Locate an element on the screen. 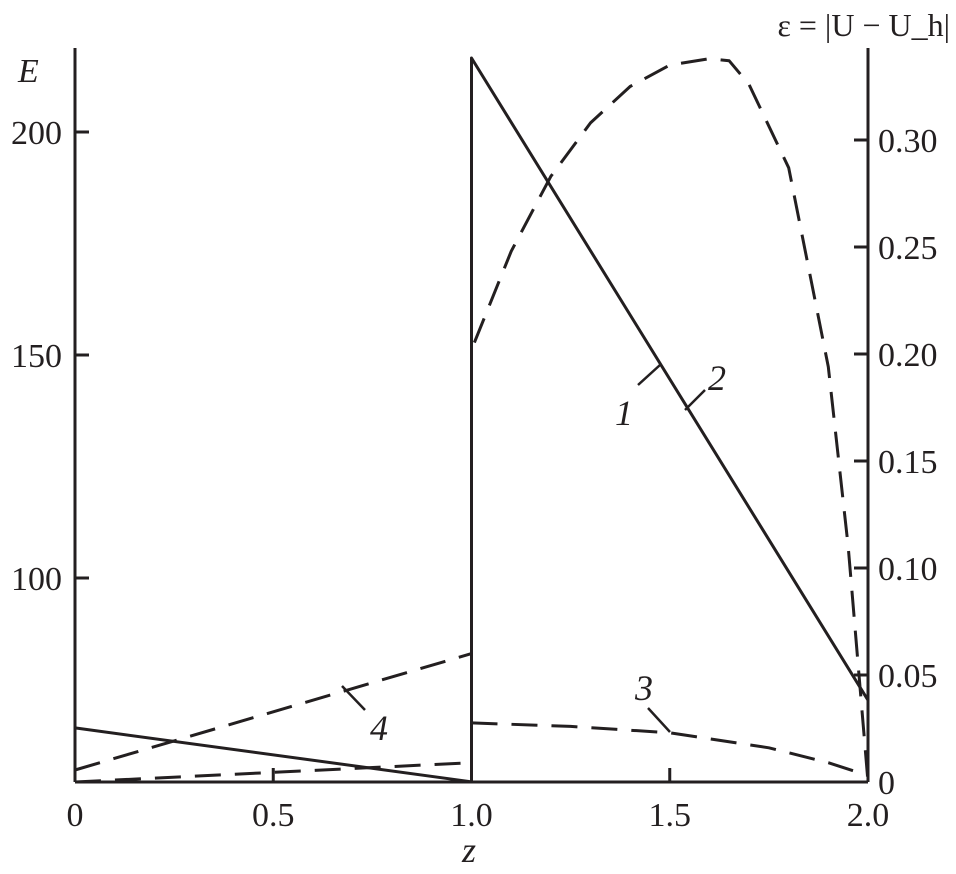 The height and width of the screenshot is (874, 956). y-left-tick-label: 100 is located at coordinates (36, 579).